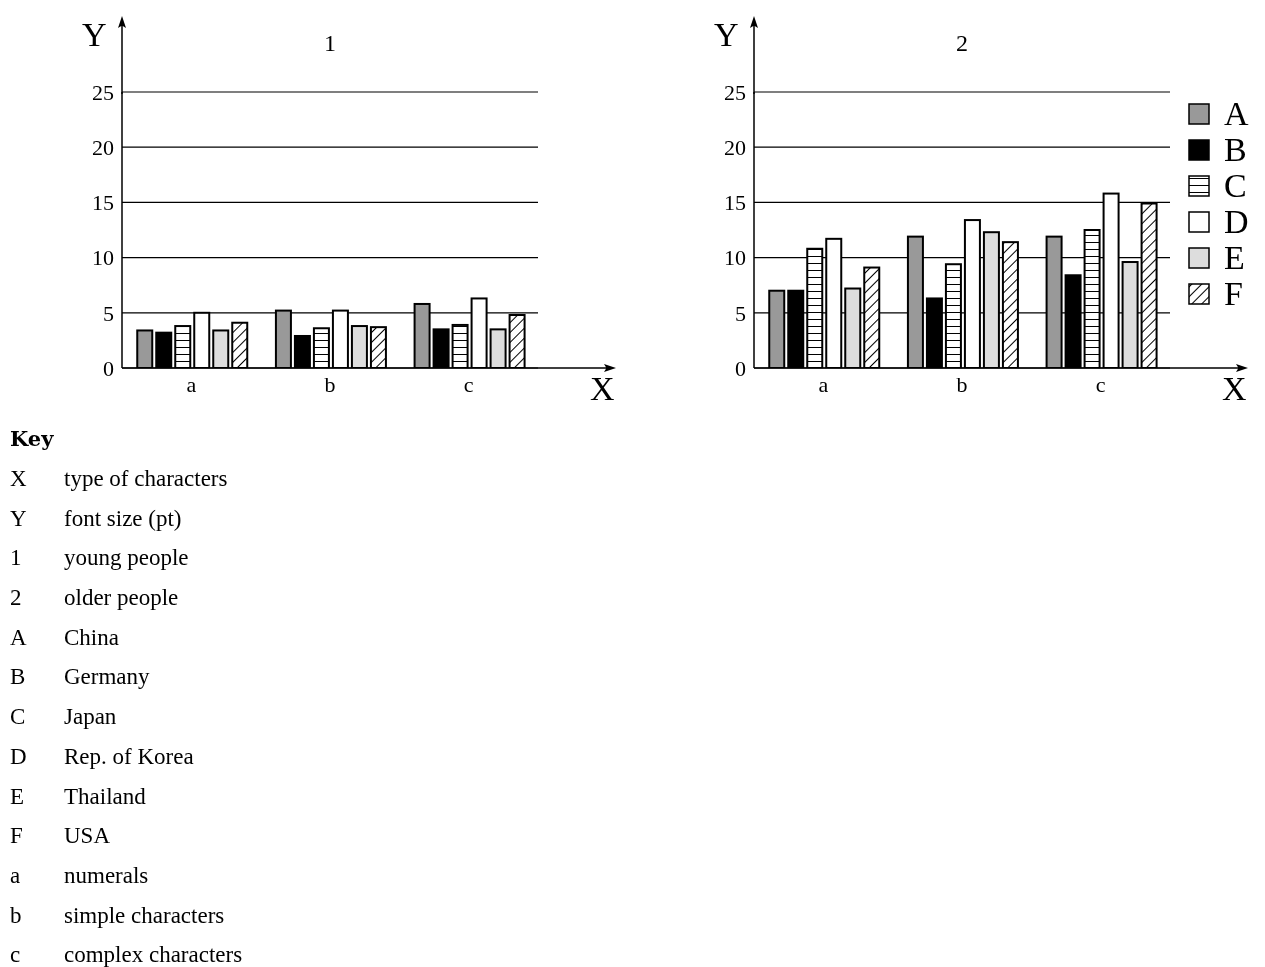  I want to click on text: A China, so click(64, 637).